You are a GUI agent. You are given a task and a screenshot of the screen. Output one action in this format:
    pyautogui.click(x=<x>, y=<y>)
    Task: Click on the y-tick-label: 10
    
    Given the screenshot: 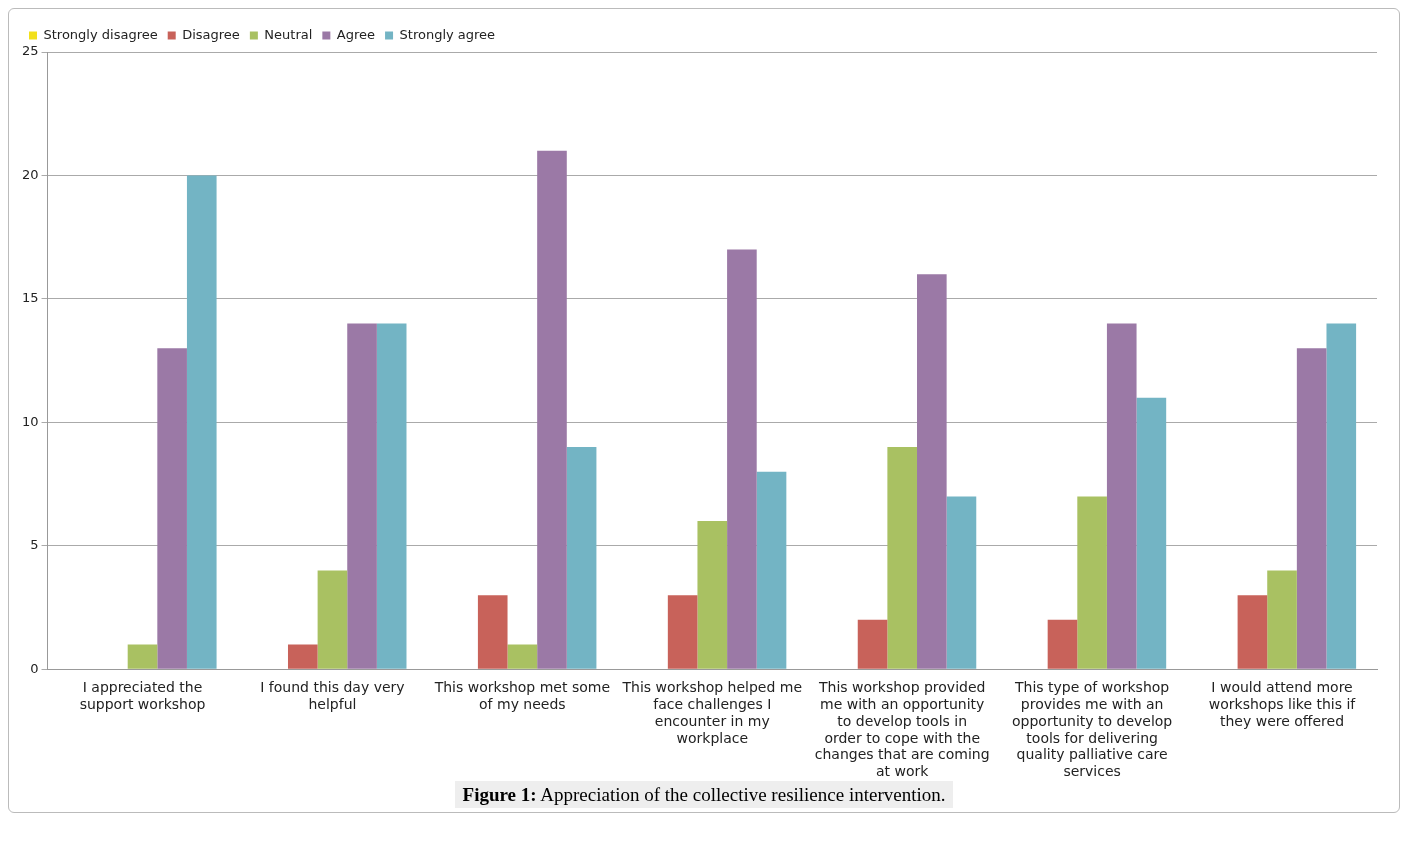 What is the action you would take?
    pyautogui.click(x=30, y=421)
    